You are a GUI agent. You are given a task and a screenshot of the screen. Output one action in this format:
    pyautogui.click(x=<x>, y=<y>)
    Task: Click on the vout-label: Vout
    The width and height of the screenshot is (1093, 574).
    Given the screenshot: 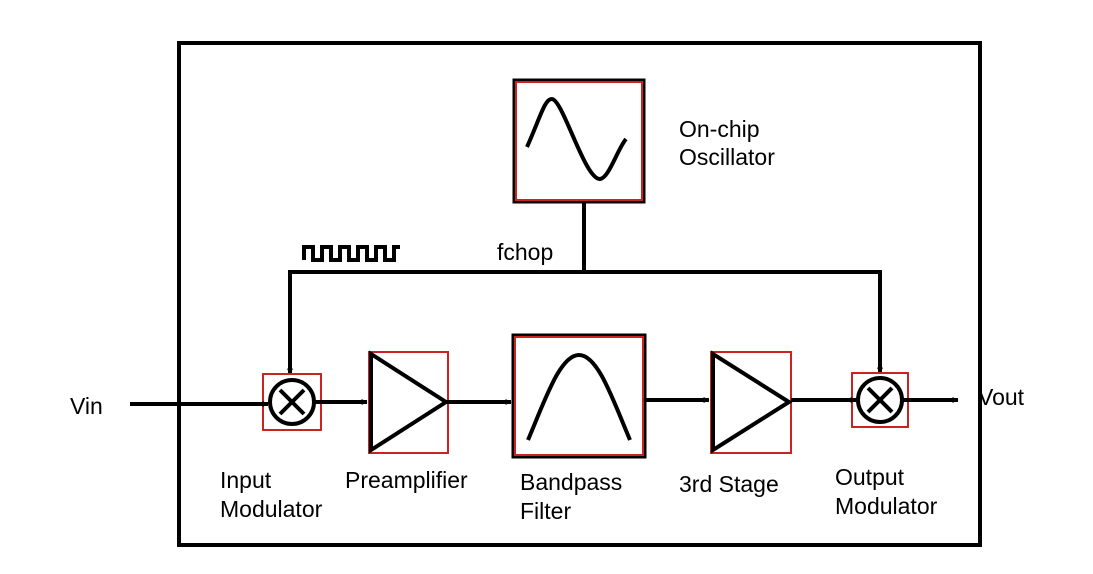 What is the action you would take?
    pyautogui.click(x=1001, y=397)
    